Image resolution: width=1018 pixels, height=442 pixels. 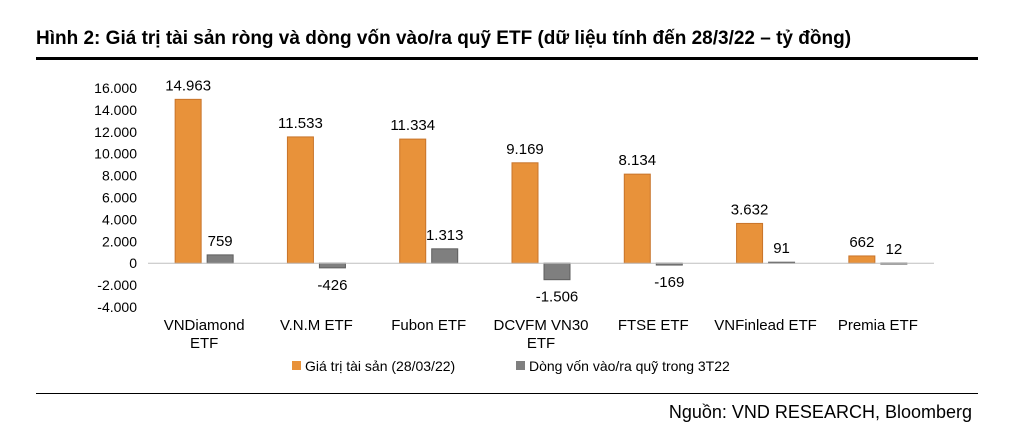 I want to click on category-label: Premia ETF, so click(x=878, y=325).